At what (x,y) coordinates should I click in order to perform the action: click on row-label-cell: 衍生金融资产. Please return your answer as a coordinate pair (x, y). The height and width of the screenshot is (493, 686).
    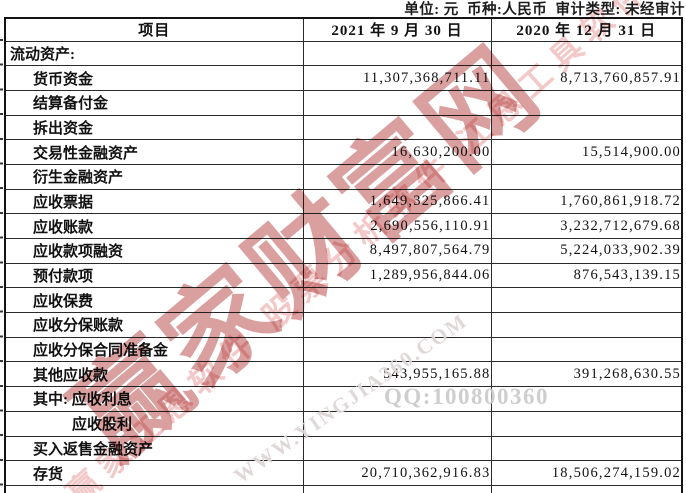
    Looking at the image, I should click on (154, 176).